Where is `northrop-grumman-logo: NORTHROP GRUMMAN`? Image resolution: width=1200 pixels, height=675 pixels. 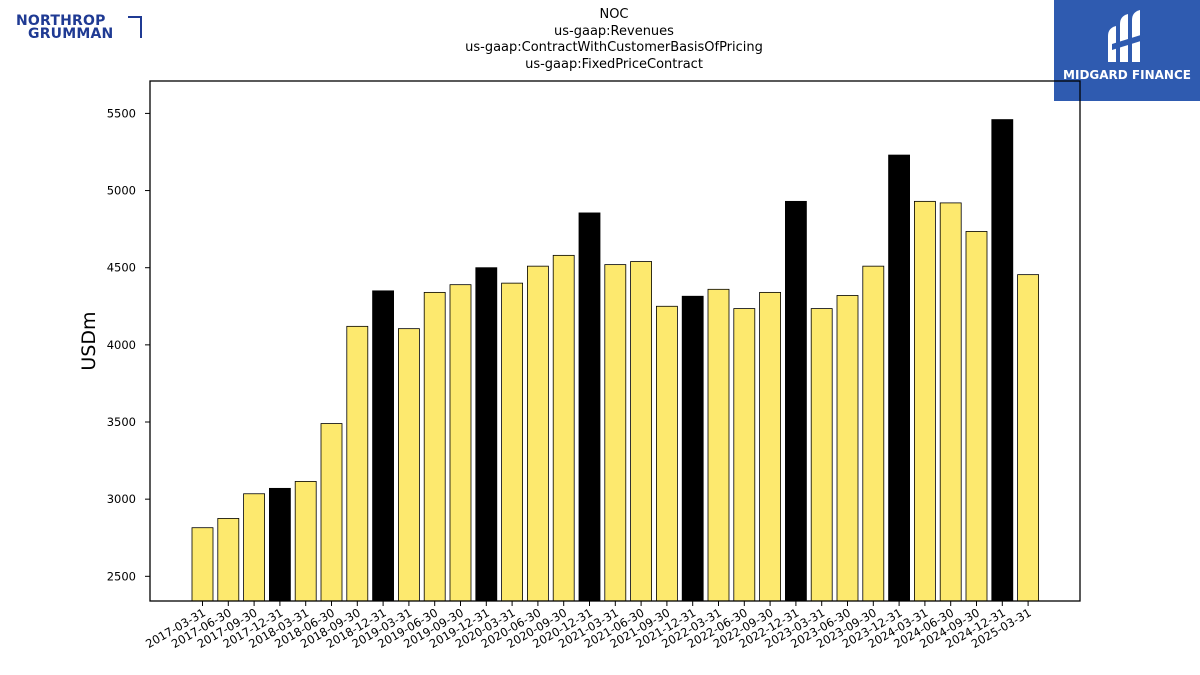
northrop-grumman-logo: NORTHROP GRUMMAN is located at coordinates (78, 27).